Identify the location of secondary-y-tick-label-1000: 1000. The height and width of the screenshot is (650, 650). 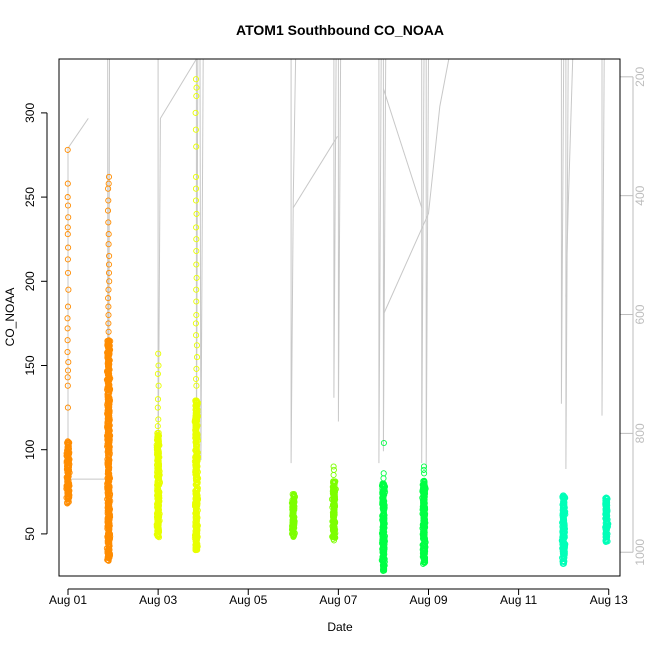
(640, 552).